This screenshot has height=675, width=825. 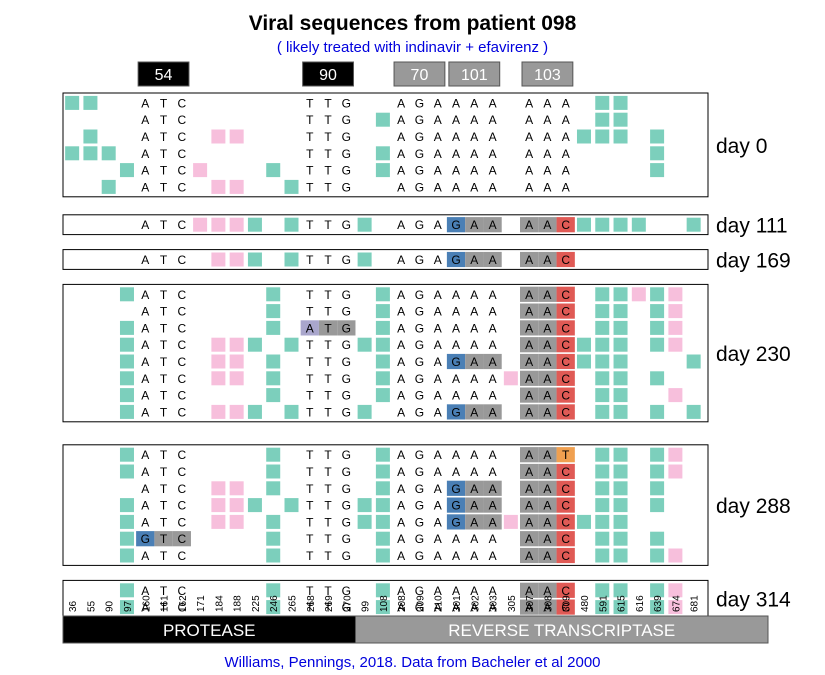 What do you see at coordinates (695, 603) in the screenshot?
I see `position-tick-label: 681` at bounding box center [695, 603].